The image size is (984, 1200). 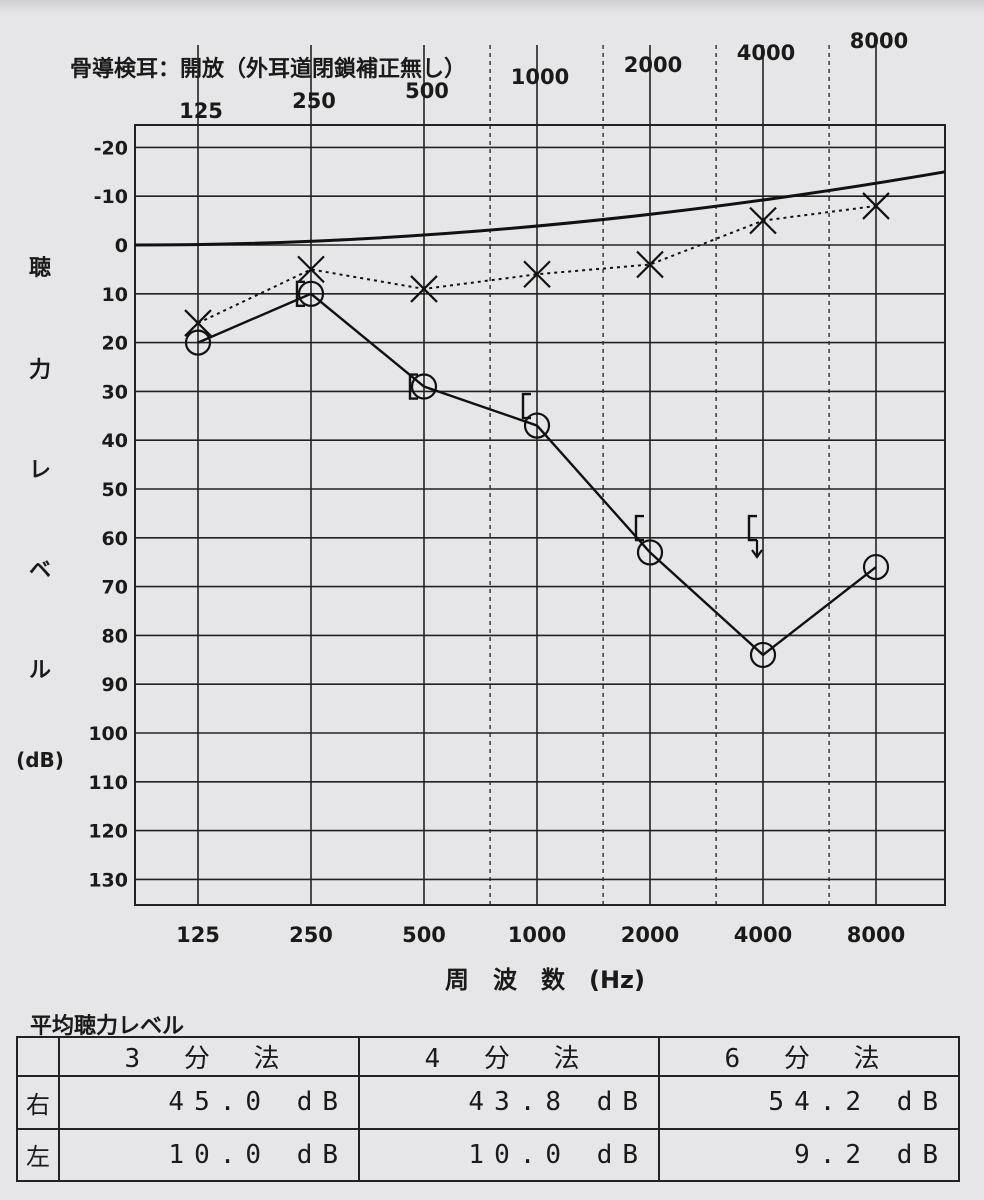 I want to click on x-tick-label: 500, so click(x=424, y=935).